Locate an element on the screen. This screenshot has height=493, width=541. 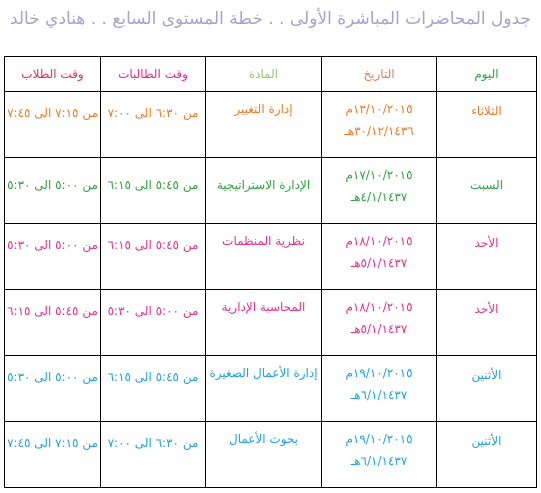
subject-text: بحوث الأعمال is located at coordinates (263, 439).